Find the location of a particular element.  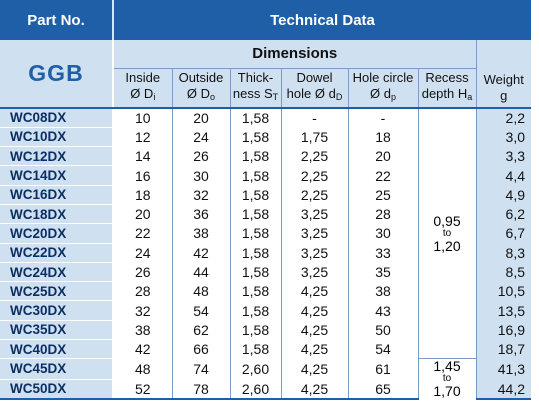

table-row: WC50DX 52 78 2,60 4,25 65 44,2 is located at coordinates (265, 390).